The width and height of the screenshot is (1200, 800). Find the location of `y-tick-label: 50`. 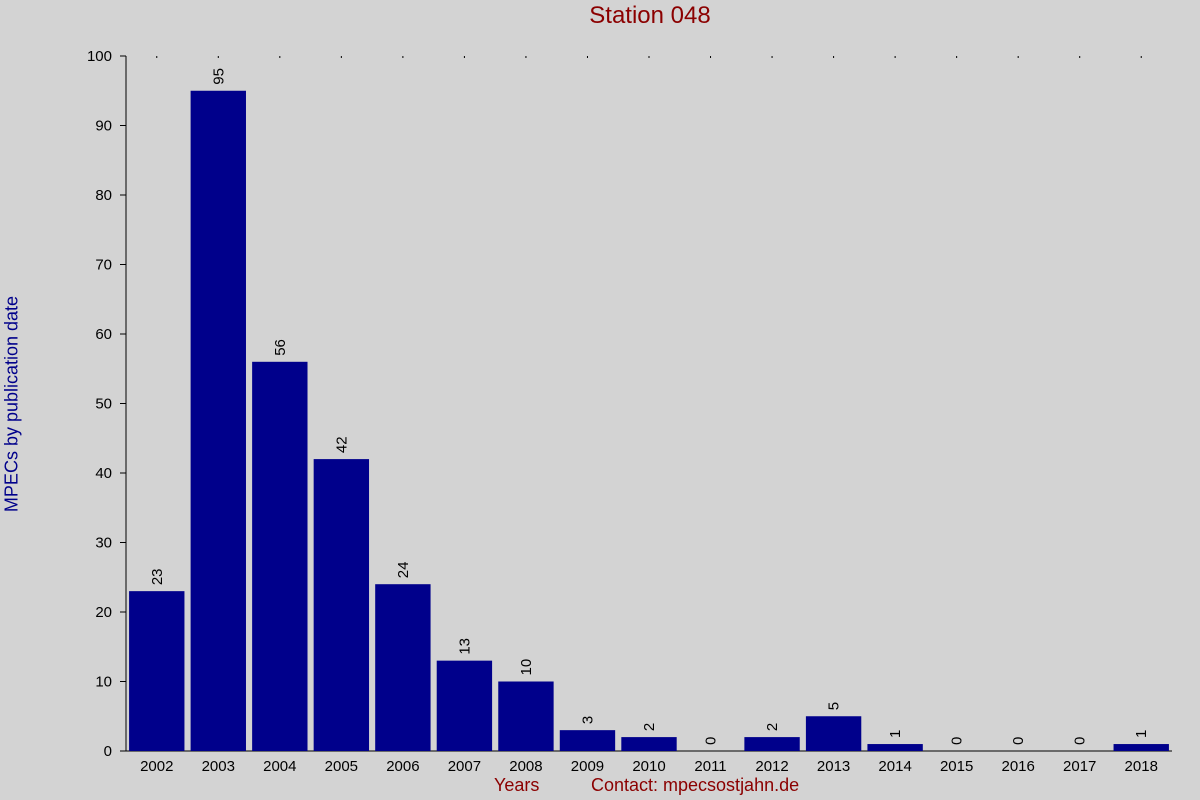

y-tick-label: 50 is located at coordinates (103, 404).